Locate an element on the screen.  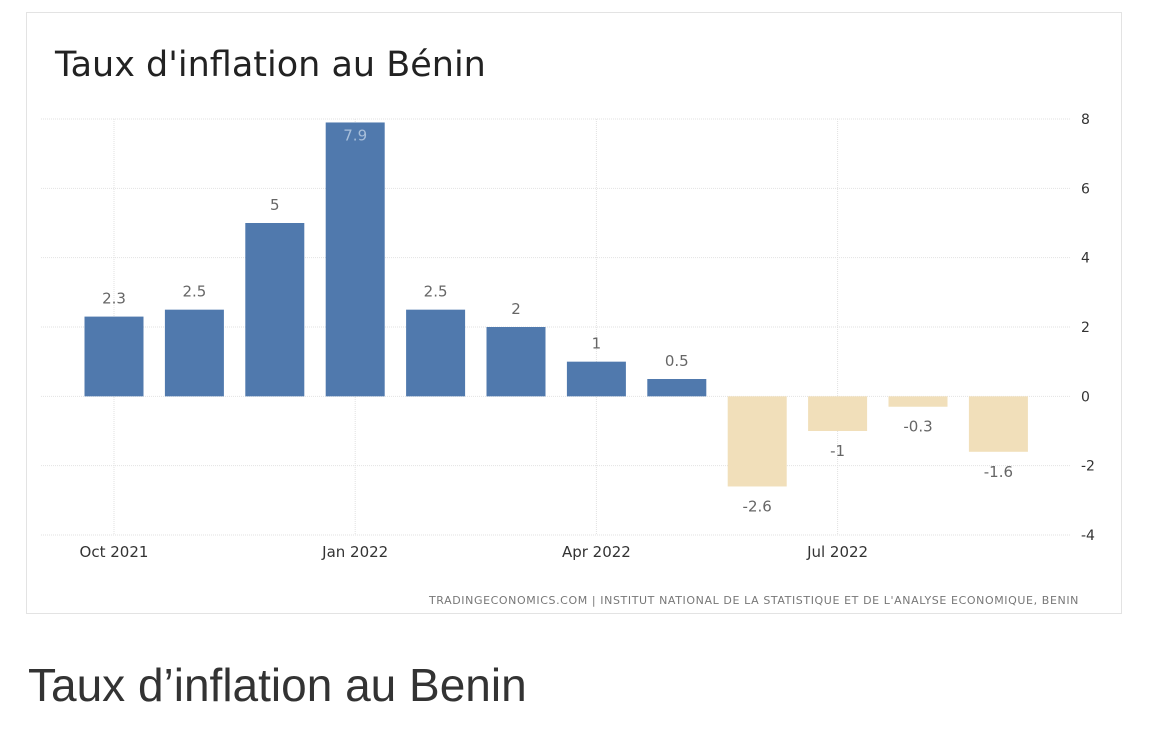
chart-title: Taux d'inflation au Bénin is located at coordinates (270, 65).